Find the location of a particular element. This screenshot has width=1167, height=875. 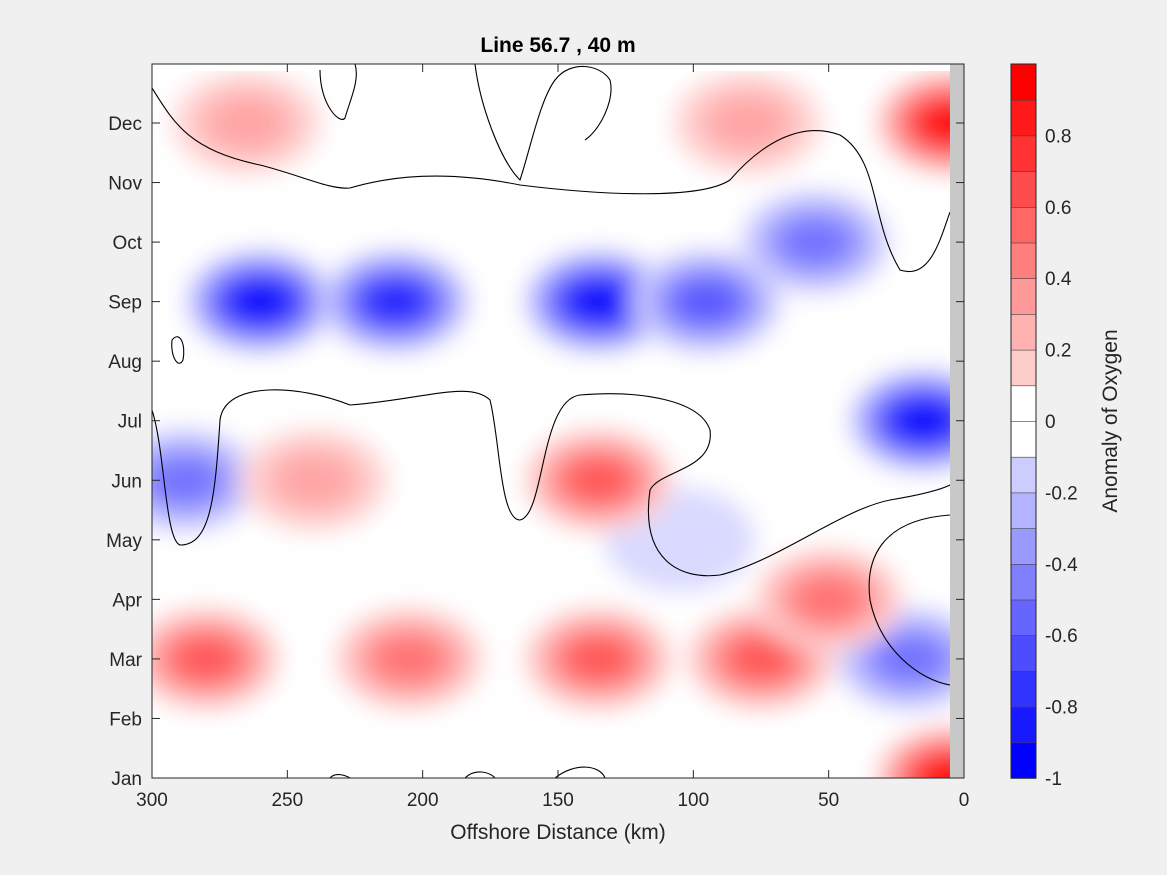

x-axis-label: Offshore Distance (km) is located at coordinates (558, 832).